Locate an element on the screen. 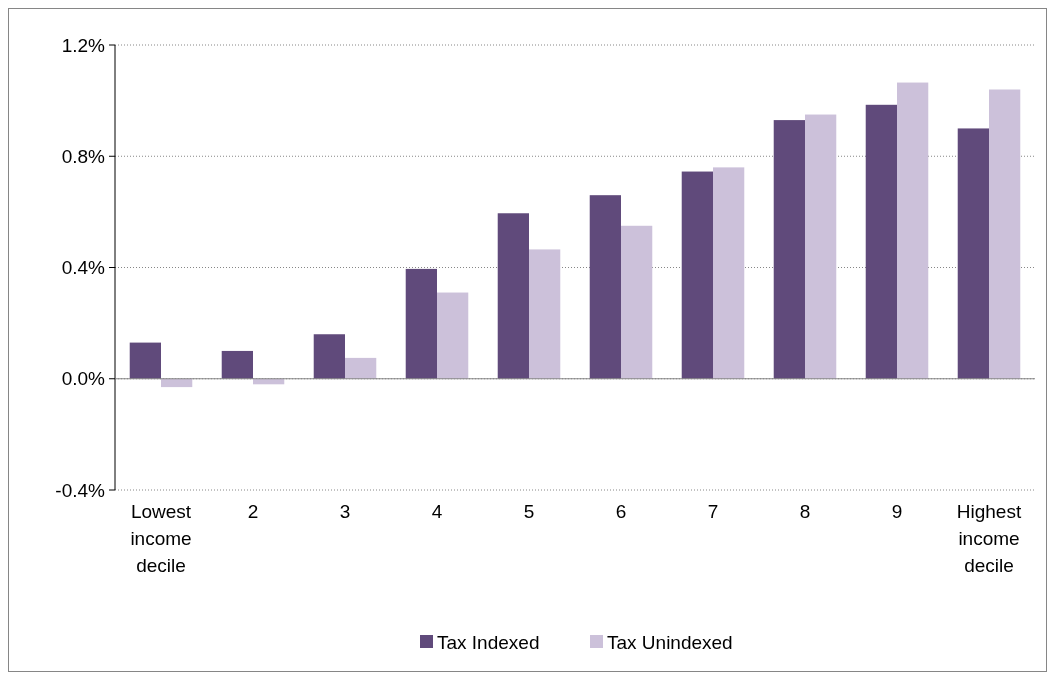 The width and height of the screenshot is (1055, 680). x-tick-label: 4 is located at coordinates (437, 511).